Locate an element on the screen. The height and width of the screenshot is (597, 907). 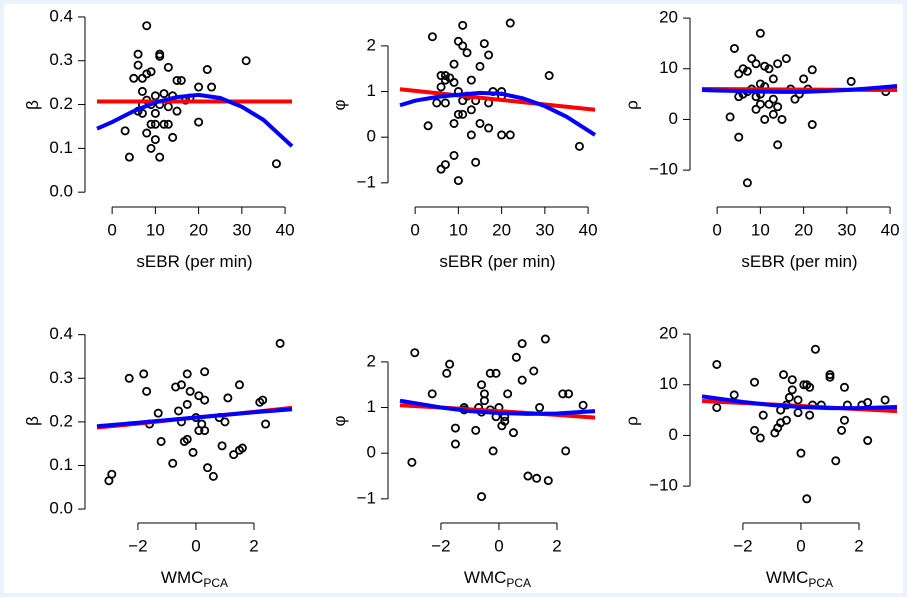
y-tick-label: −1 is located at coordinates (366, 181).